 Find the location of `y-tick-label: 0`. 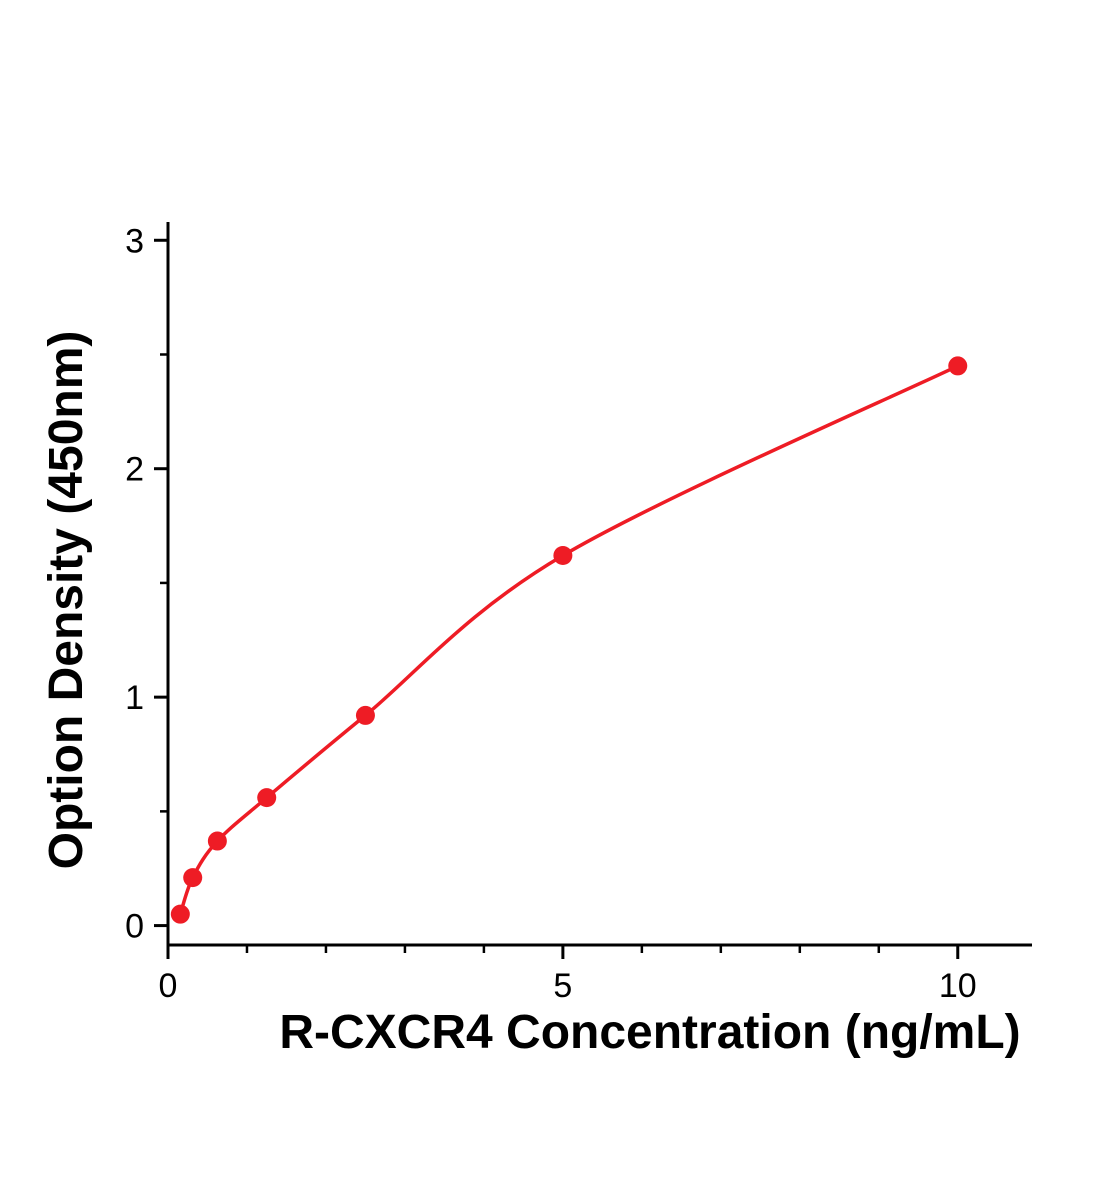

y-tick-label: 0 is located at coordinates (134, 927).